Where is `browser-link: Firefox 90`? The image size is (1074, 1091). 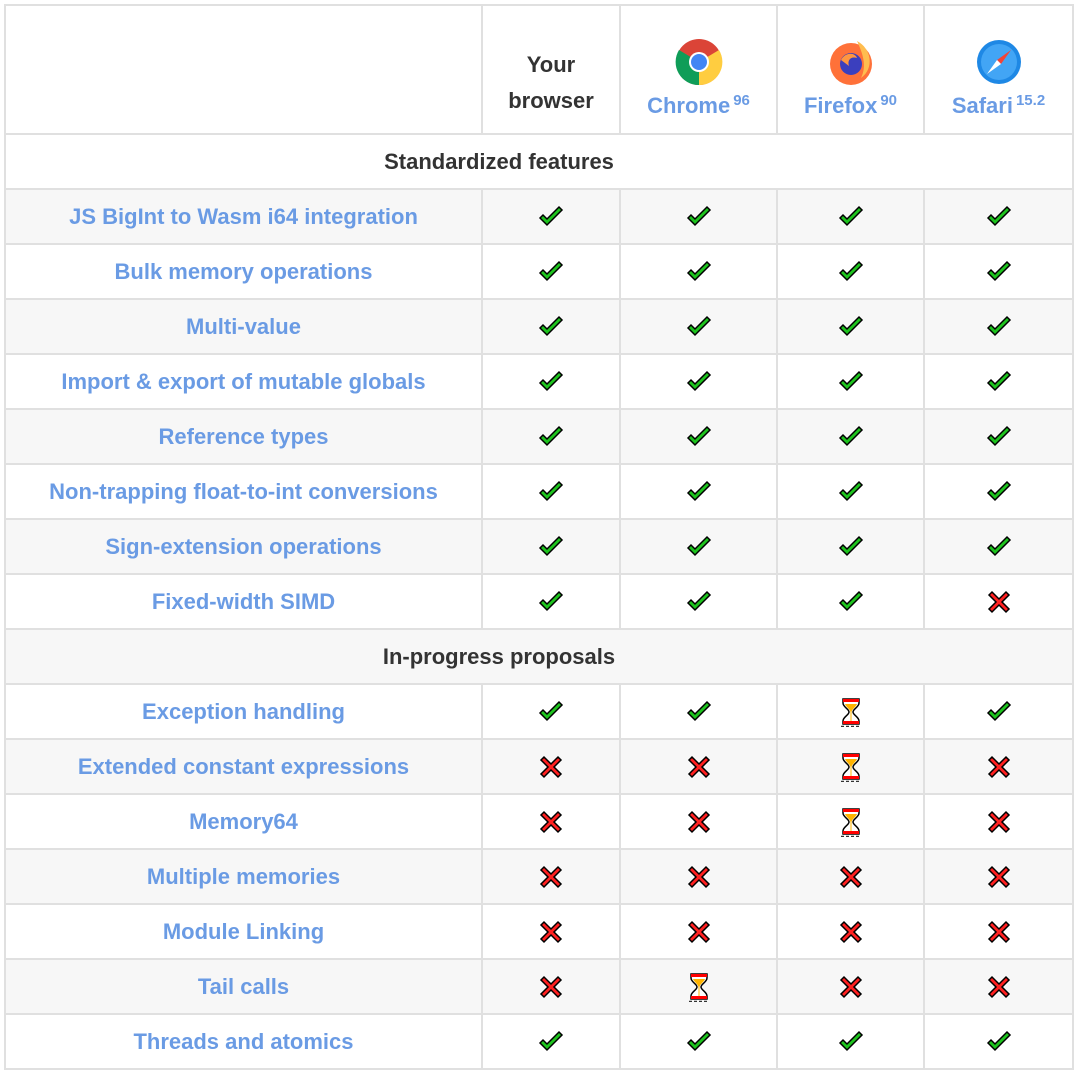
browser-link: Firefox 90 is located at coordinates (850, 105).